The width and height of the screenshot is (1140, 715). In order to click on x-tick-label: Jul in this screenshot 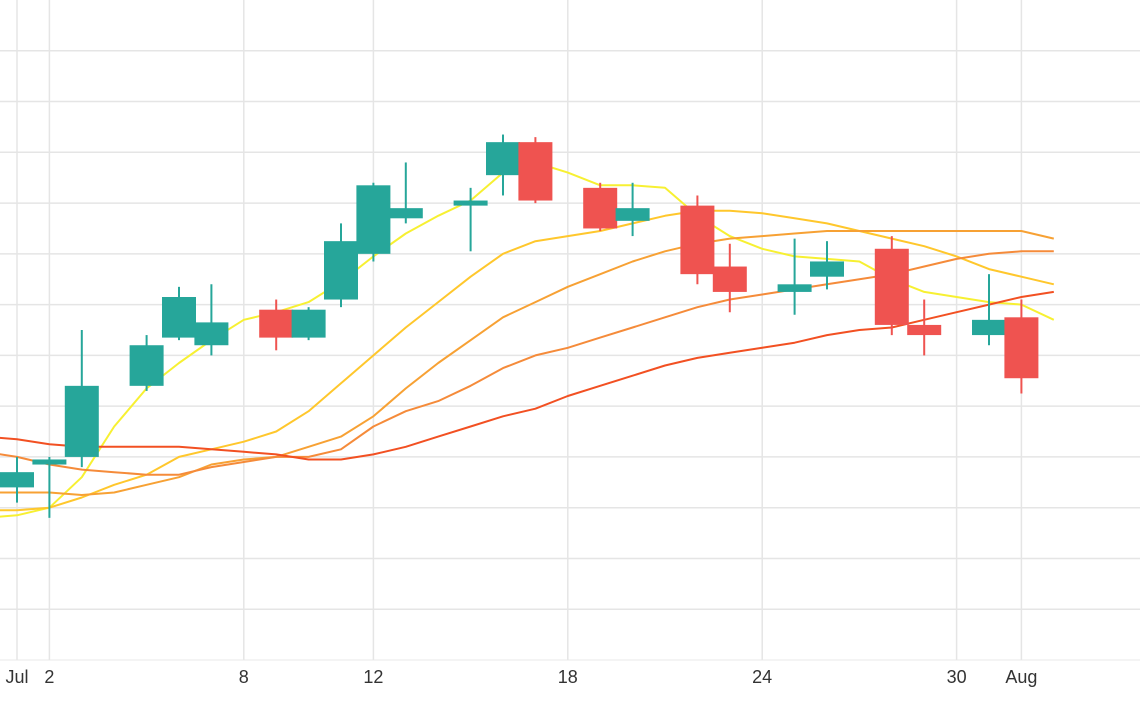, I will do `click(16, 677)`.